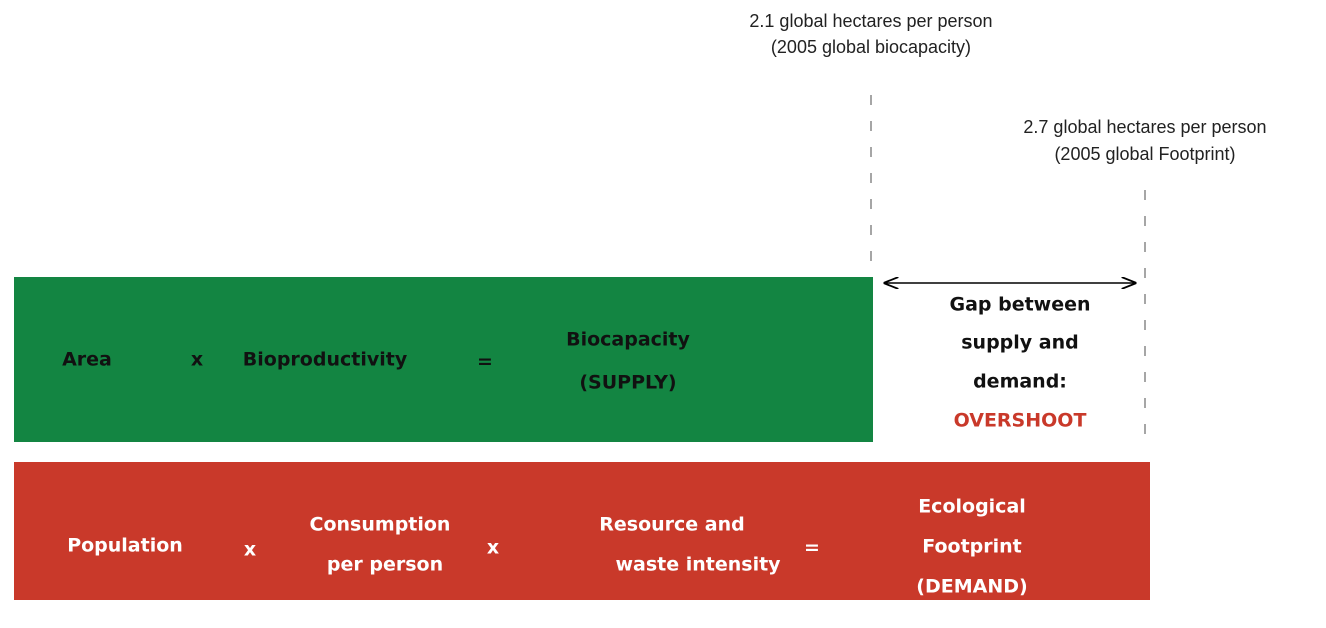 The image size is (1326, 628). What do you see at coordinates (972, 507) in the screenshot?
I see `term: Ecological` at bounding box center [972, 507].